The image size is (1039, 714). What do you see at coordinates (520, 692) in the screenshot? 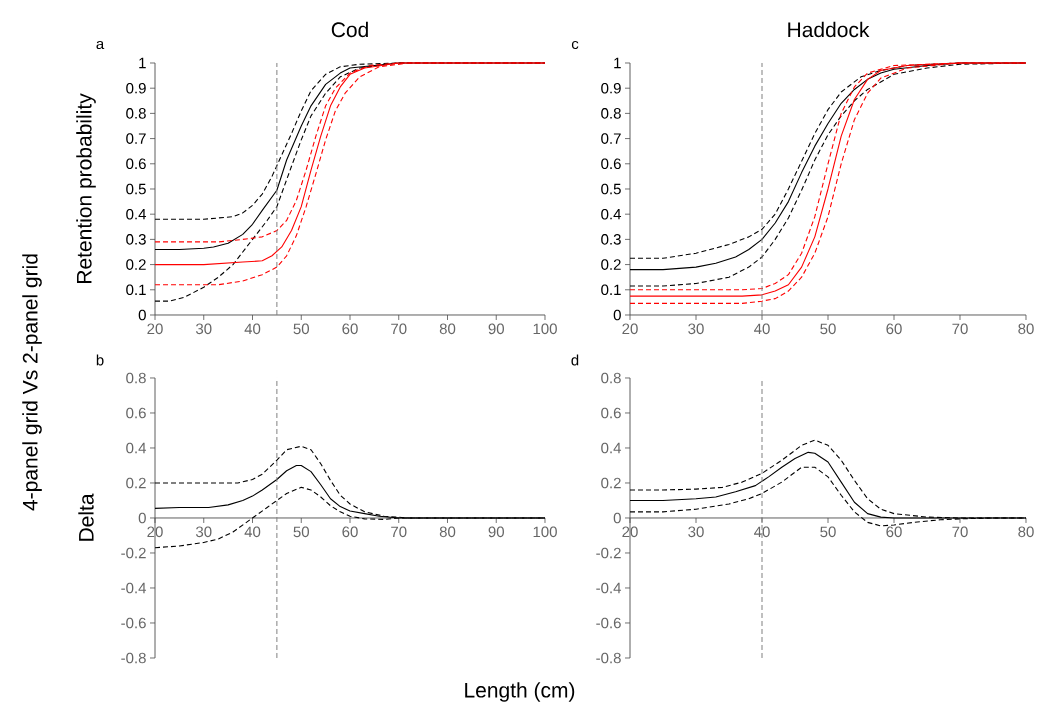
I see `x-axis-title: Length (cm)` at bounding box center [520, 692].